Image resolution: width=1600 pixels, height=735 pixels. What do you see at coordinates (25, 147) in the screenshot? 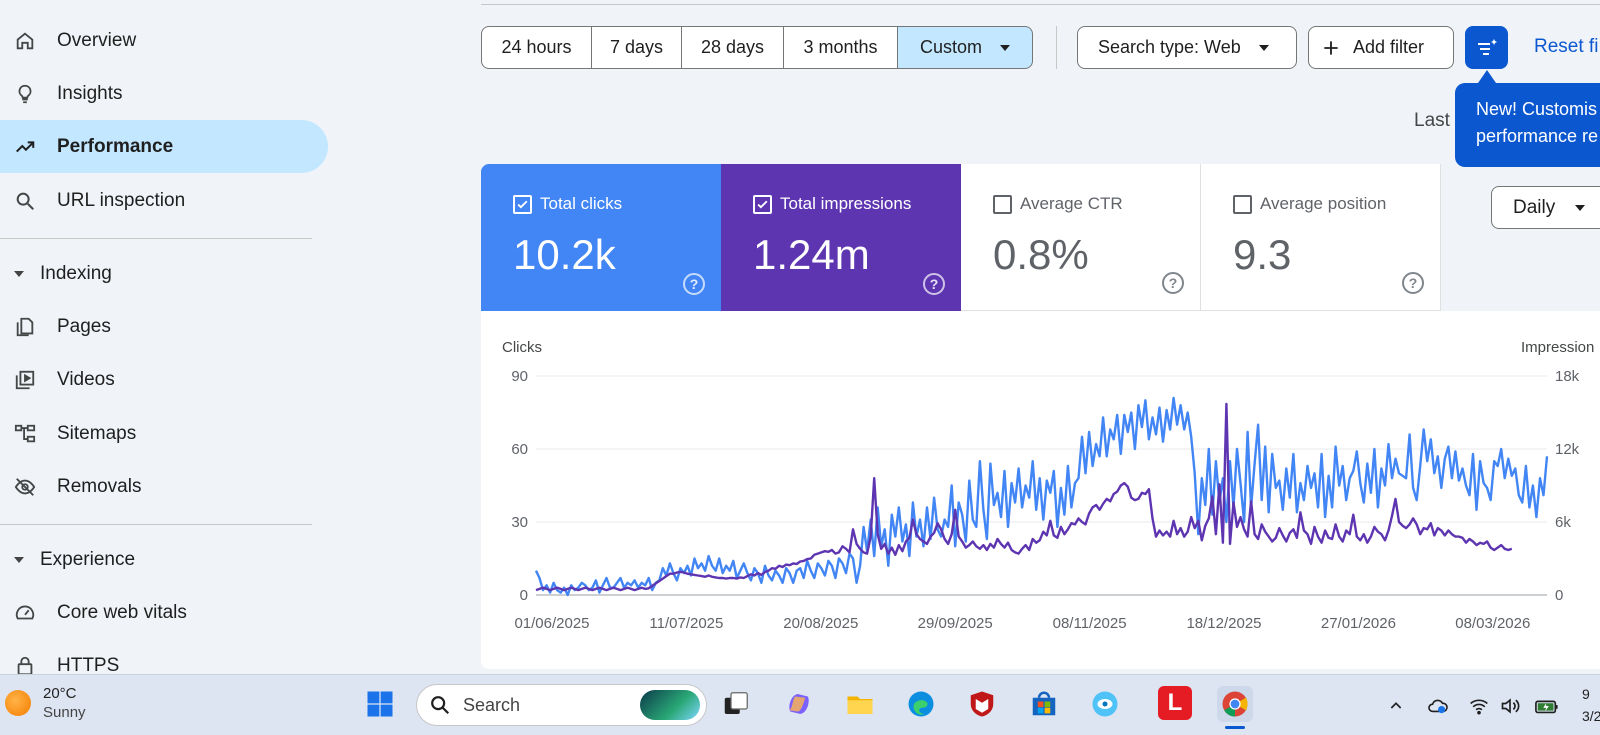
I see `trending-up-icon` at bounding box center [25, 147].